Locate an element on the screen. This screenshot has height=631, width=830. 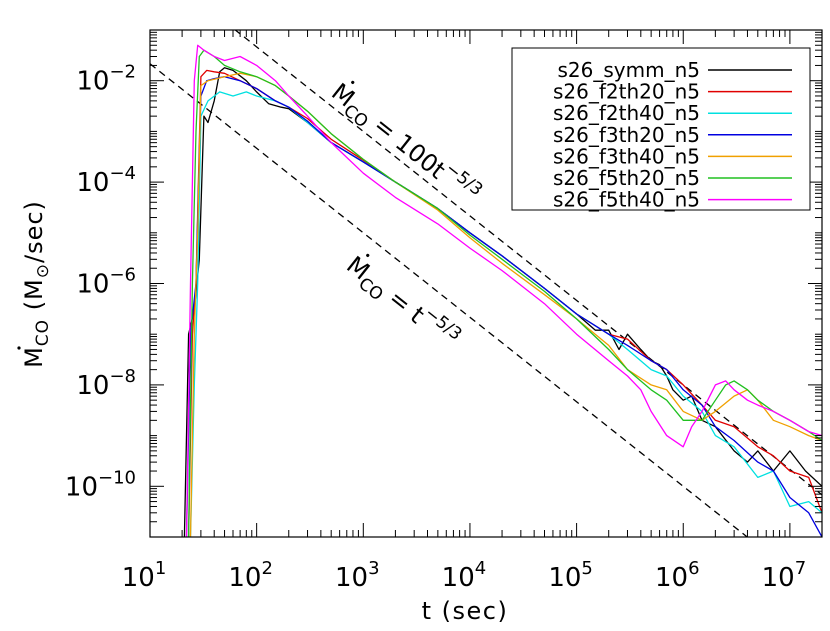
legend-label: s26_symm_n5 is located at coordinates (629, 70).